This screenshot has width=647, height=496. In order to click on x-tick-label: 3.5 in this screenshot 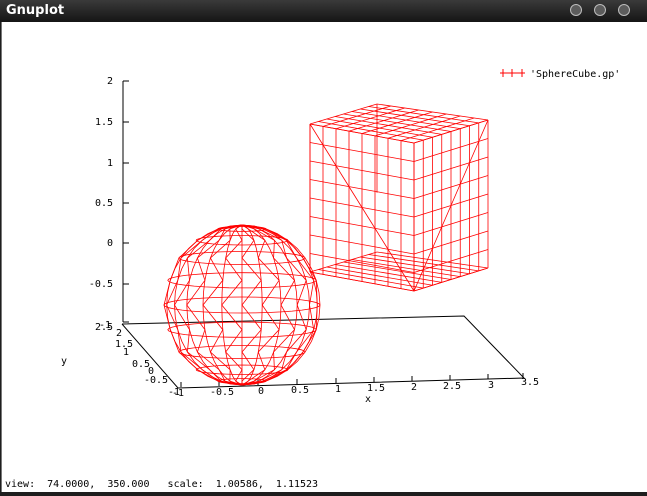, I will do `click(530, 382)`.